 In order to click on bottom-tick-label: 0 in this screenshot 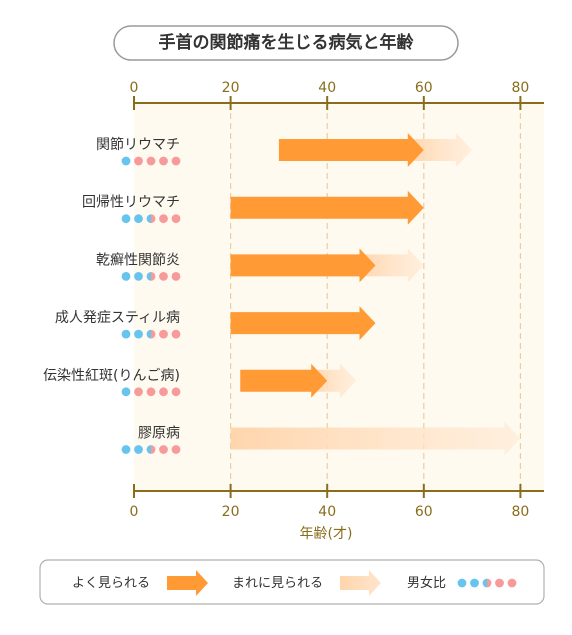, I will do `click(134, 512)`.